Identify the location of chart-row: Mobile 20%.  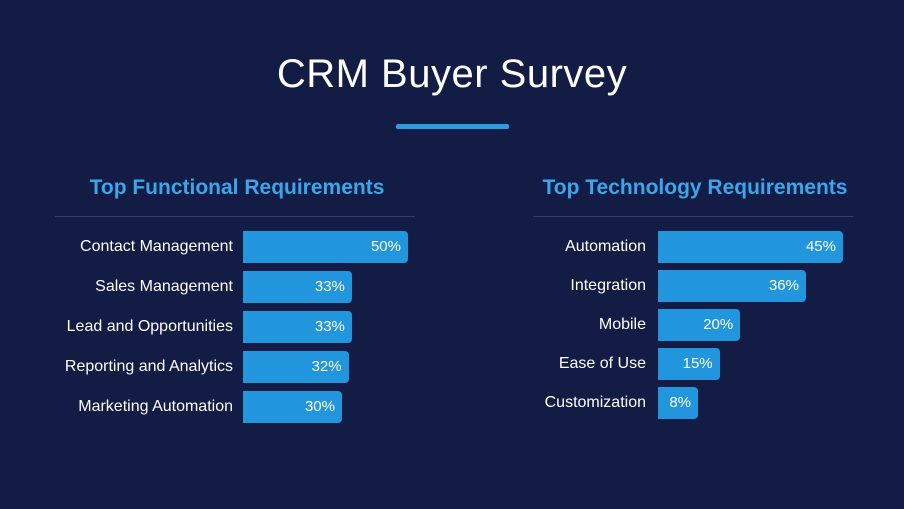
(693, 325).